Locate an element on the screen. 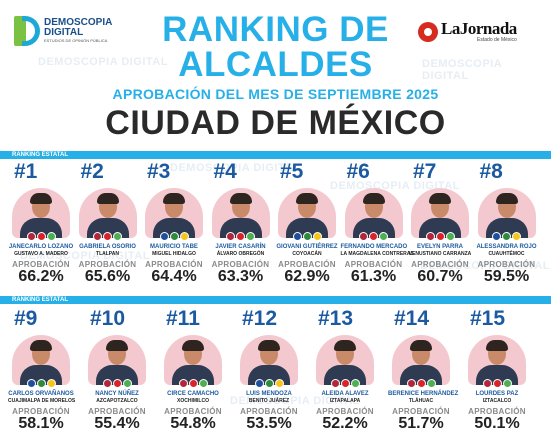 The height and width of the screenshot is (444, 551). rank-number: #1 is located at coordinates (26, 171).